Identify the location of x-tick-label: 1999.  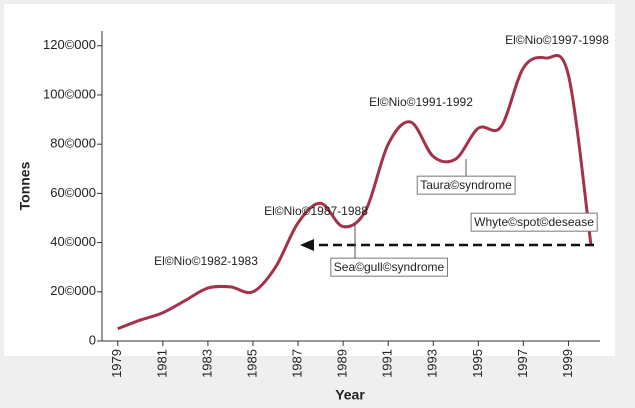
(567, 363).